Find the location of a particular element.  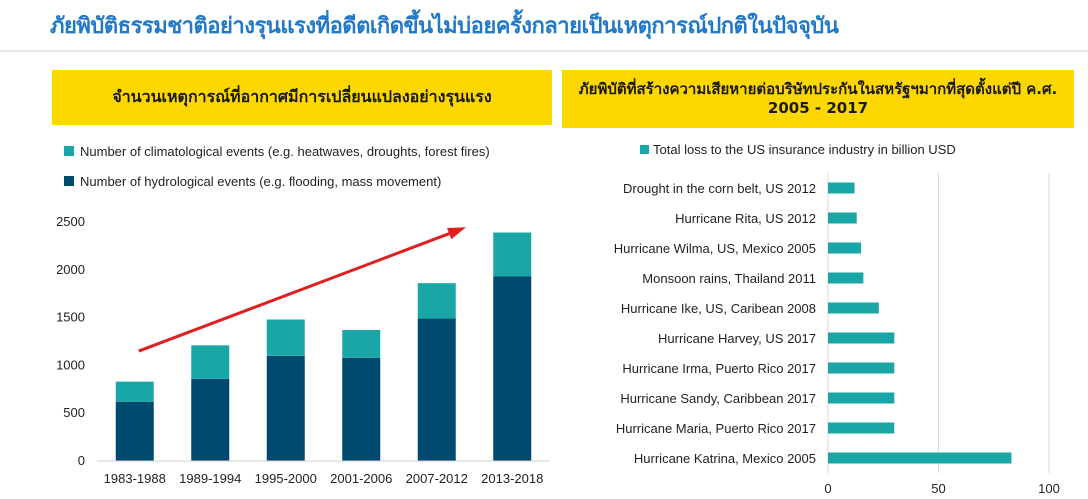

trend-arrow is located at coordinates (302, 290).